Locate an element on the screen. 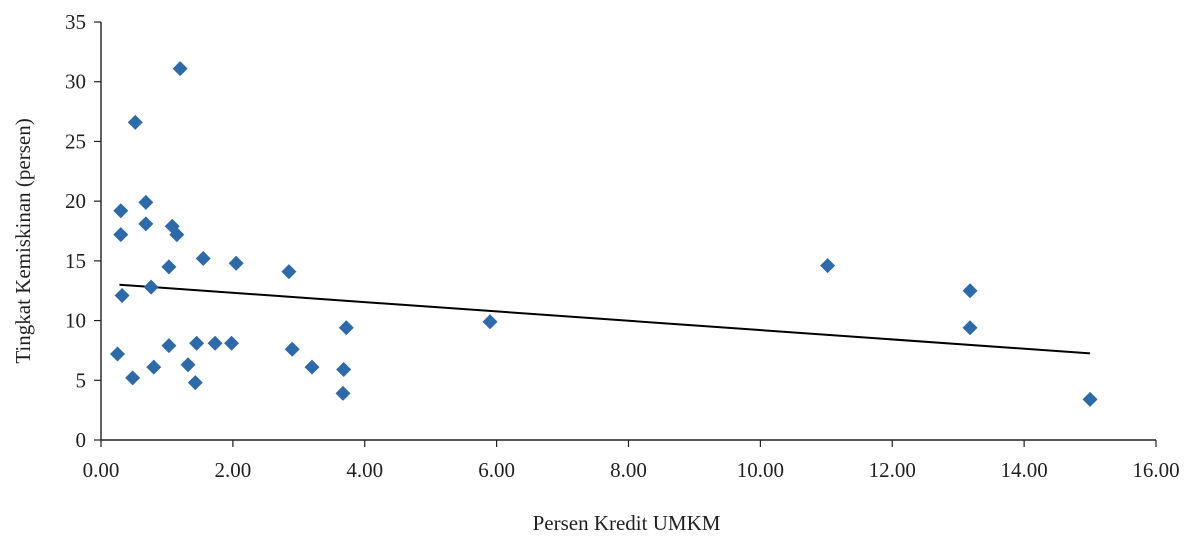 The image size is (1198, 539). y-tick-label: 20 is located at coordinates (75, 201).